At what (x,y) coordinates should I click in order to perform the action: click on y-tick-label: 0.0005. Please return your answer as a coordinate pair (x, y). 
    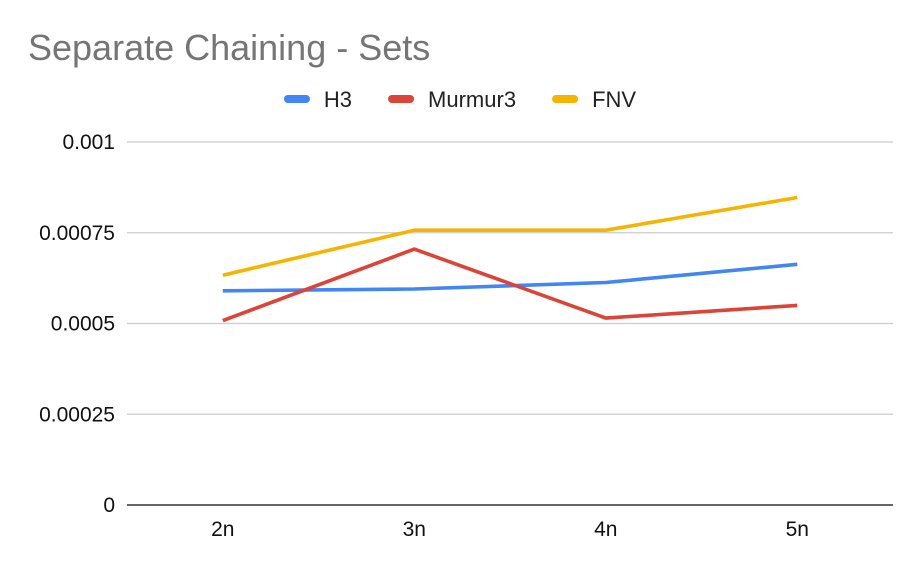
    Looking at the image, I should click on (83, 324).